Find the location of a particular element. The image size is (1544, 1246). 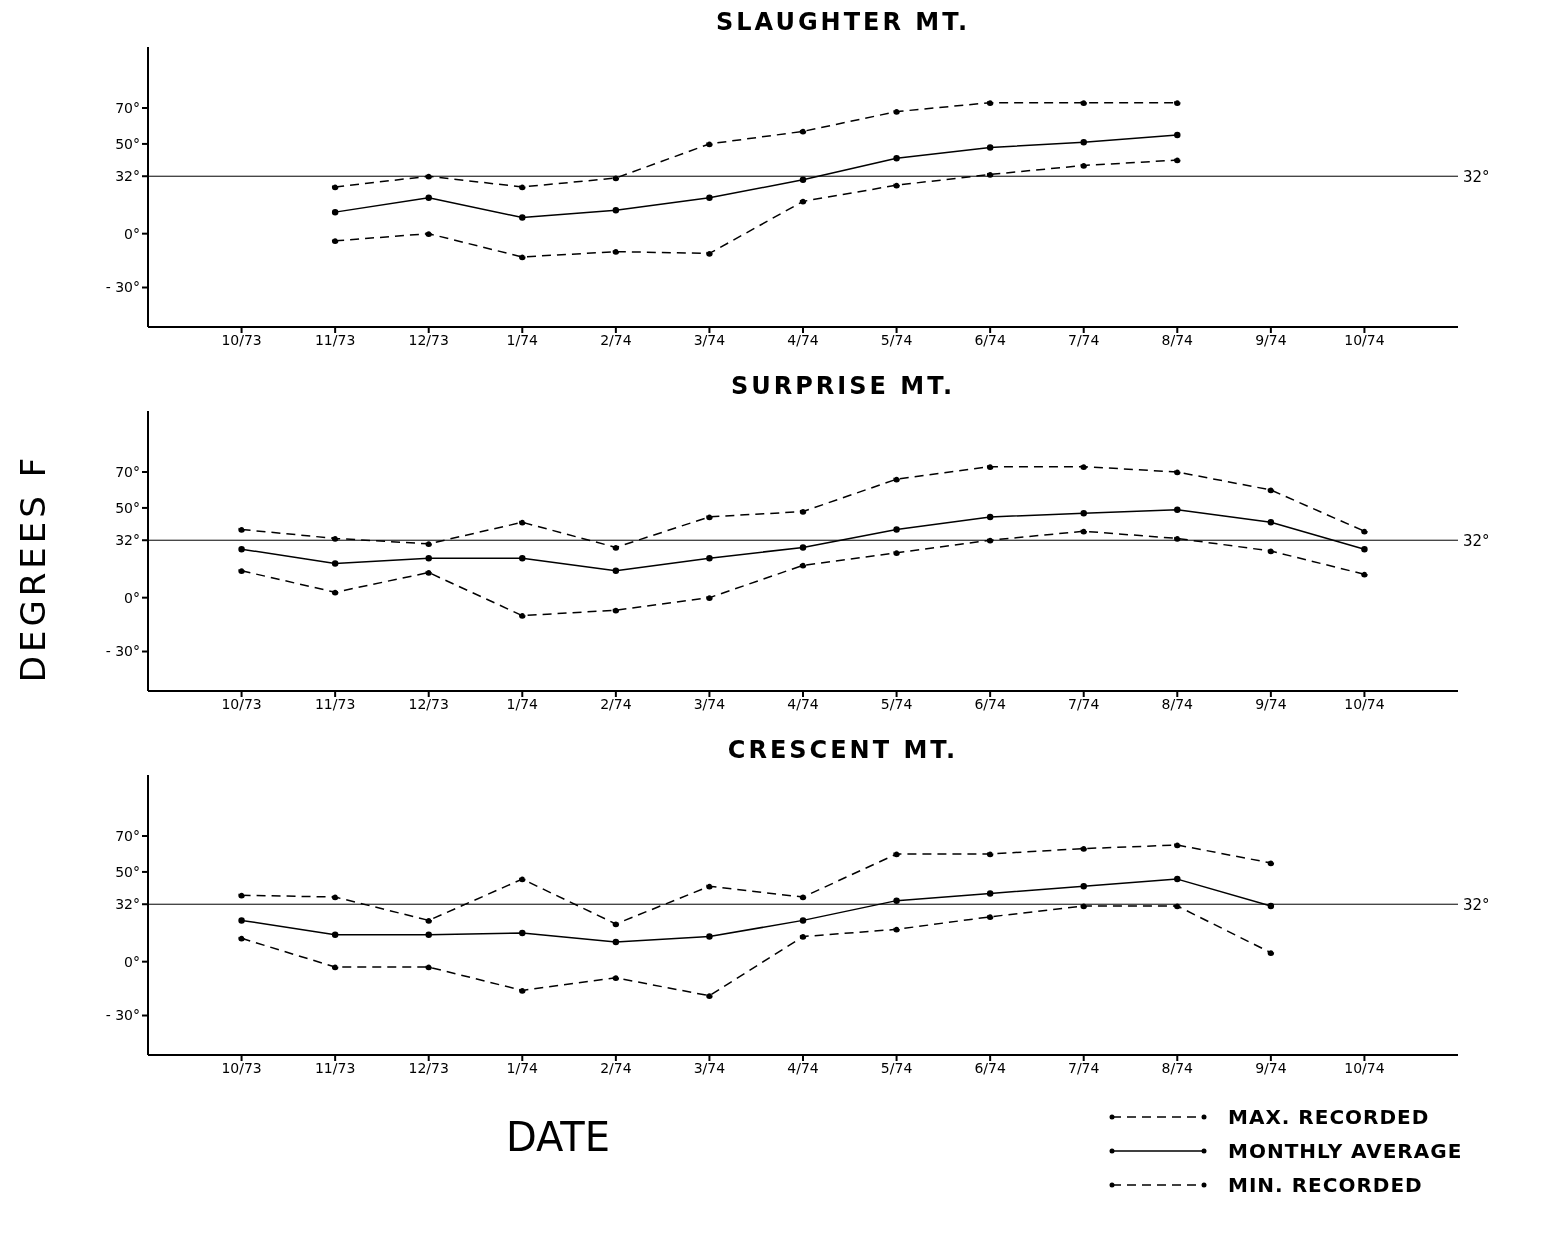

chart-title: CRESCENT MT. is located at coordinates (843, 751).